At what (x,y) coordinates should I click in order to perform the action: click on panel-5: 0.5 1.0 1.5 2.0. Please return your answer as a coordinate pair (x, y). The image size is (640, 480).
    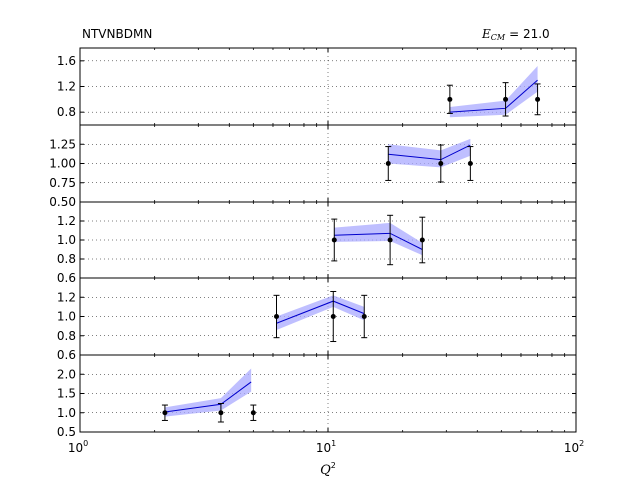
    Looking at the image, I should click on (317, 396).